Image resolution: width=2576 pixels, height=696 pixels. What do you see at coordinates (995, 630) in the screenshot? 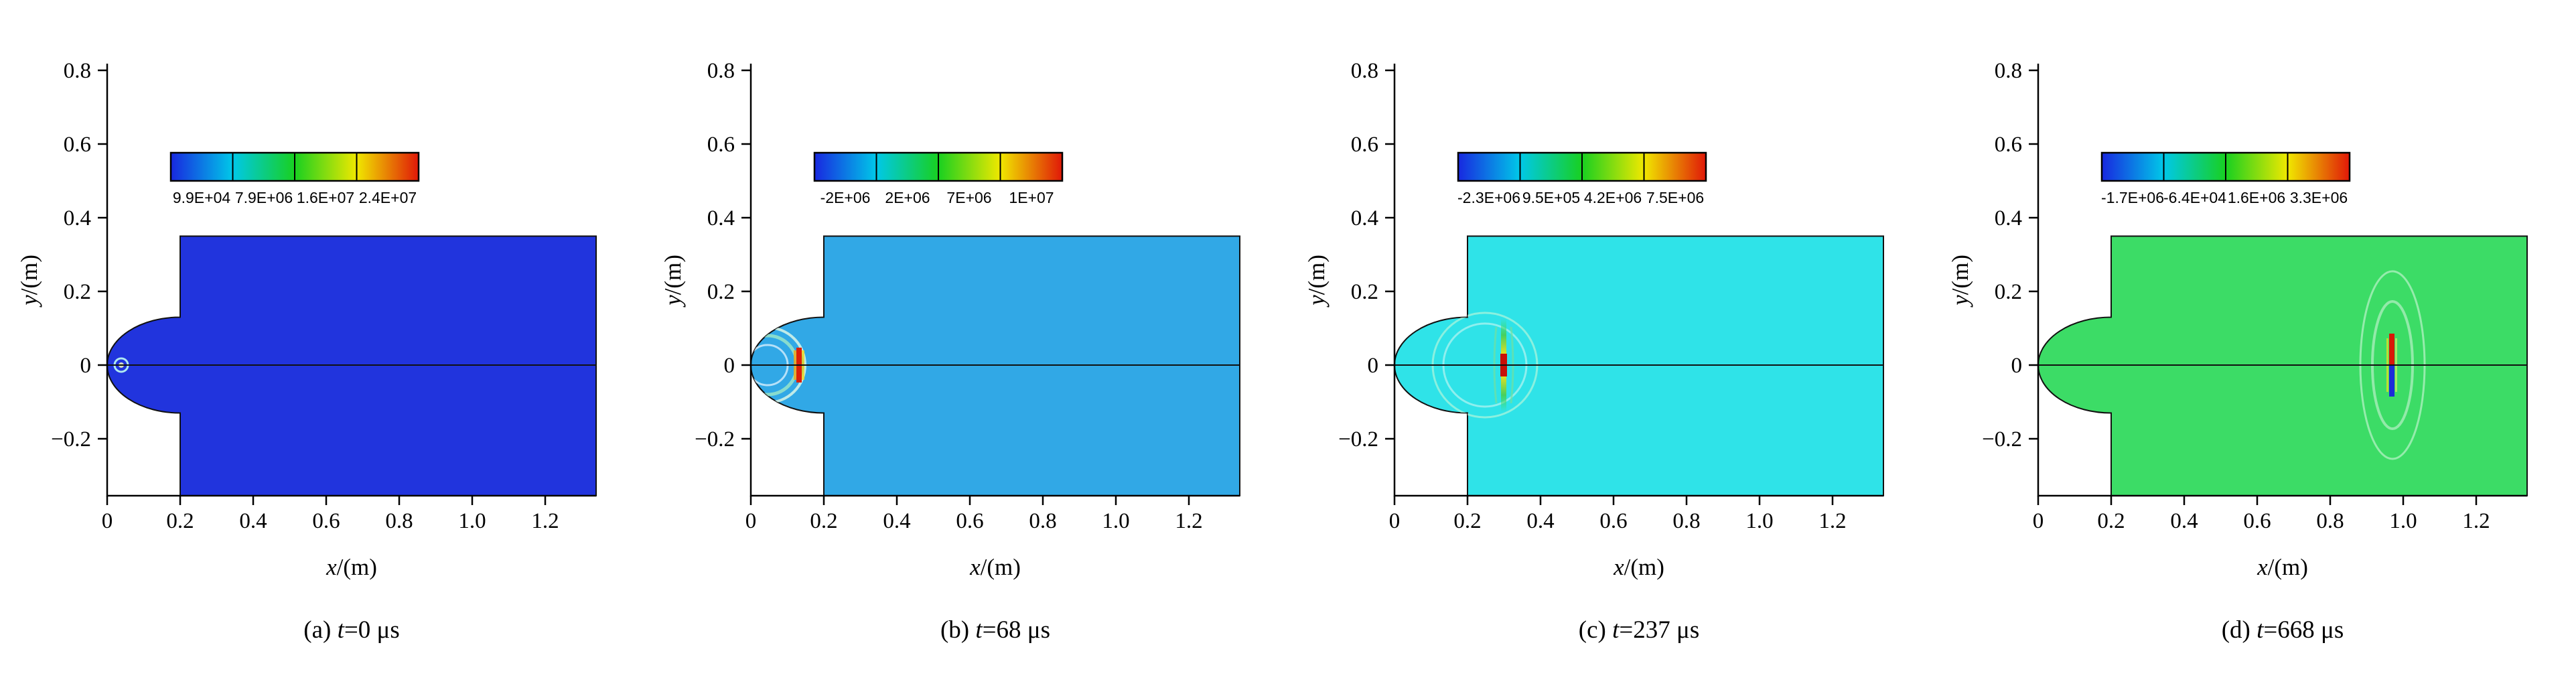
I see `caption: (b) t=68 μs` at bounding box center [995, 630].